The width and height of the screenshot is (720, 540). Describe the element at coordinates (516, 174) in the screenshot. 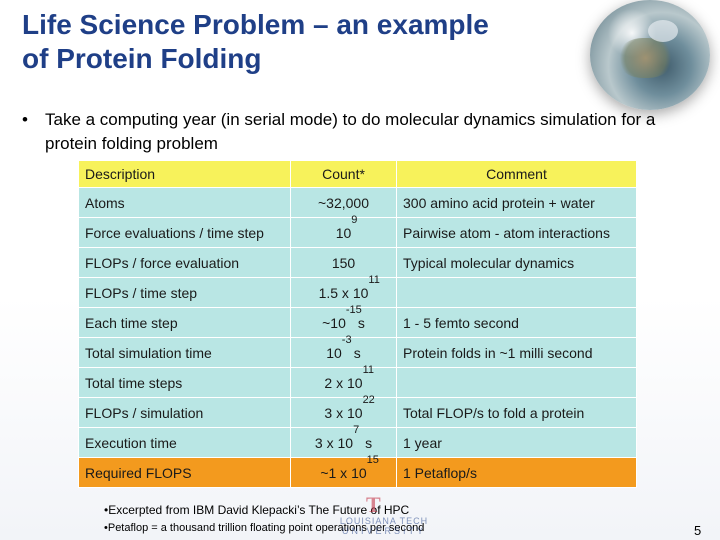

I see `column-header-comment: Comment` at that location.